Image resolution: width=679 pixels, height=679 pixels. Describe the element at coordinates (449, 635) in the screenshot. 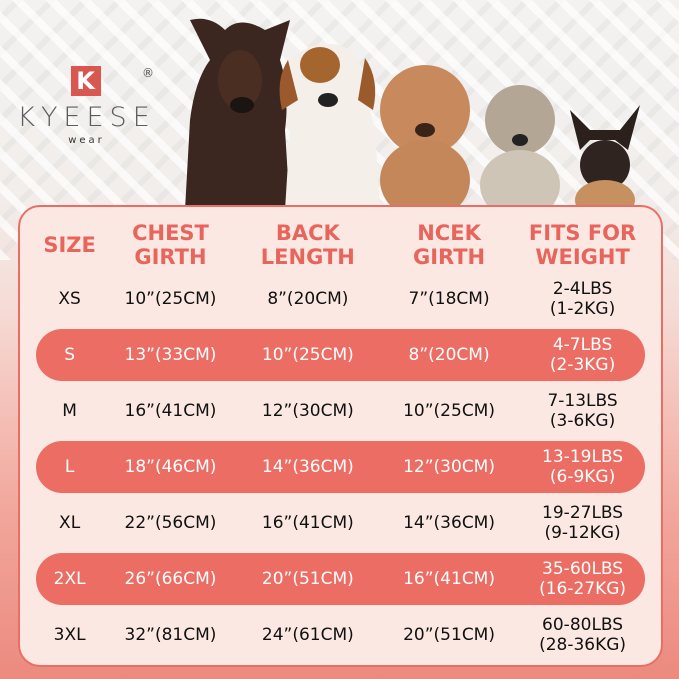

I see `cell-neck: 20”(51CM)` at that location.